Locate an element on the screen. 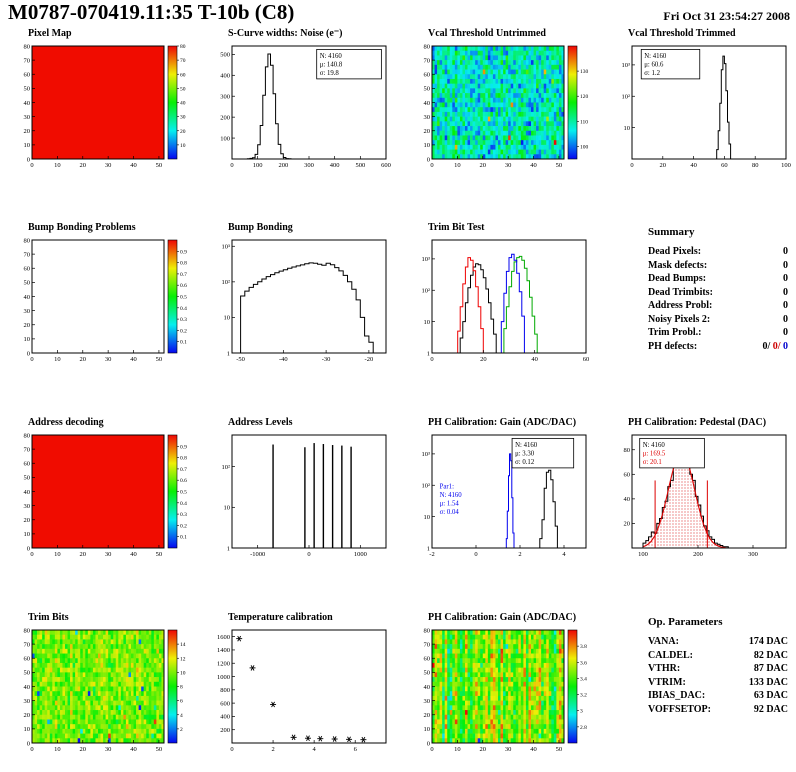 The height and width of the screenshot is (772, 796). svg-text: σ: 20.1 is located at coordinates (652, 462).